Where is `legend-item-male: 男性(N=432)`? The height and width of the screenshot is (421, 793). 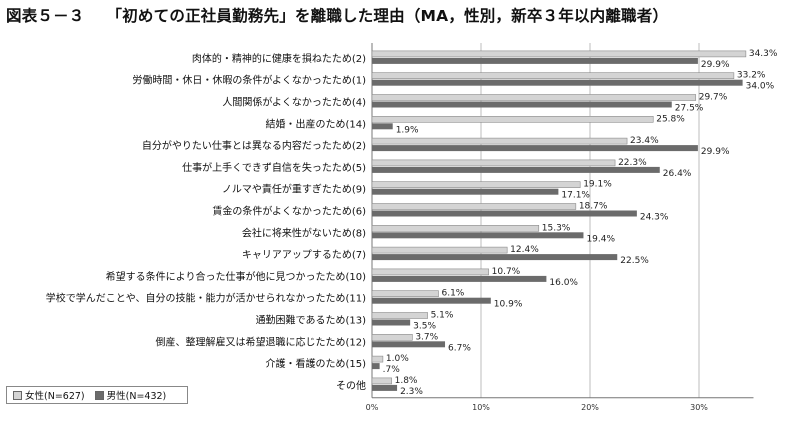
legend-item-male: 男性(N=432) is located at coordinates (130, 395).